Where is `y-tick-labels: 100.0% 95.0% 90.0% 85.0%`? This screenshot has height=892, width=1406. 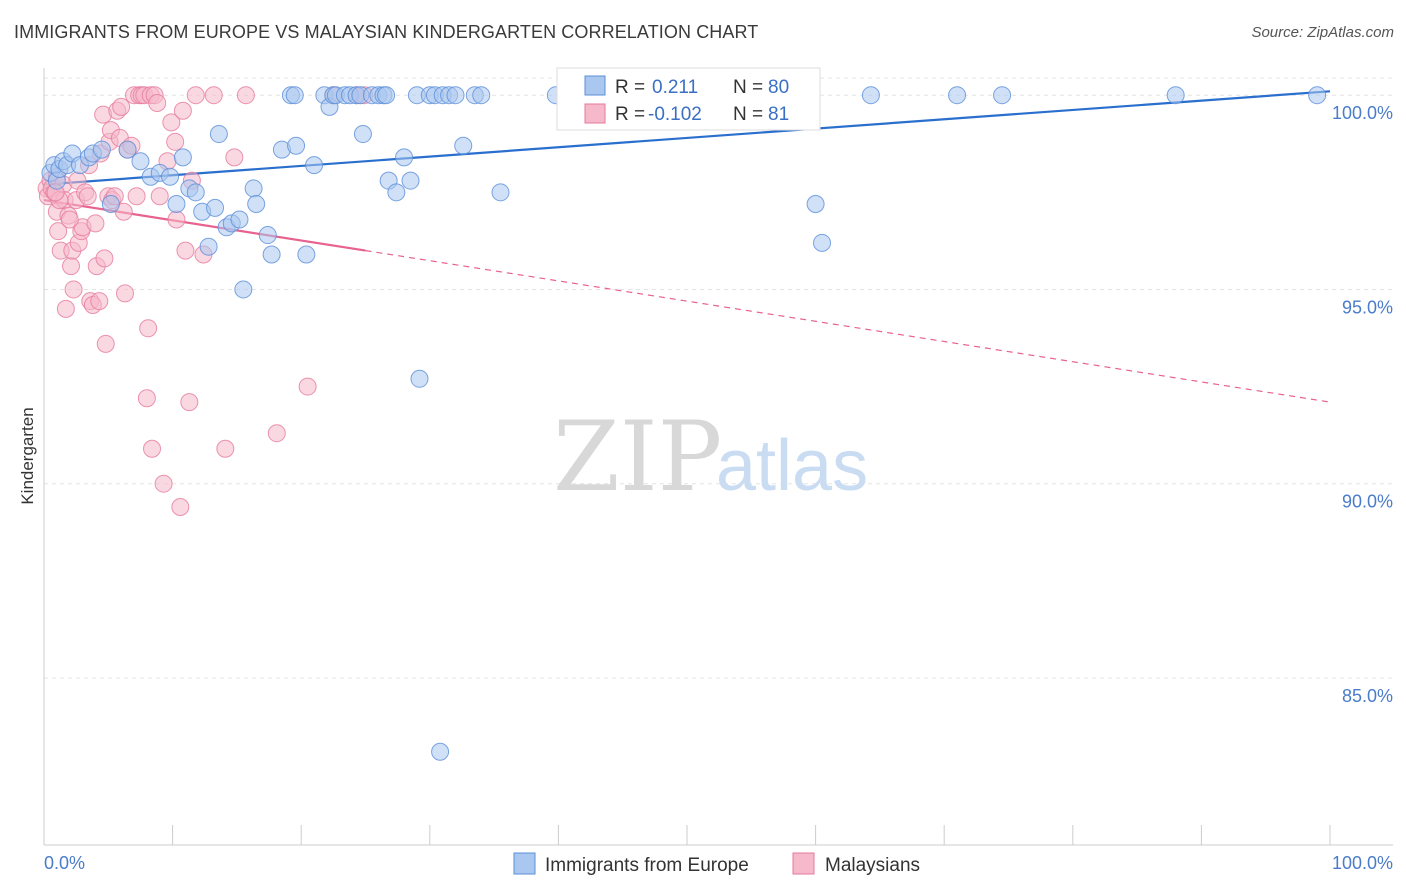 y-tick-labels: 100.0% 95.0% 90.0% 85.0% is located at coordinates (1362, 404).